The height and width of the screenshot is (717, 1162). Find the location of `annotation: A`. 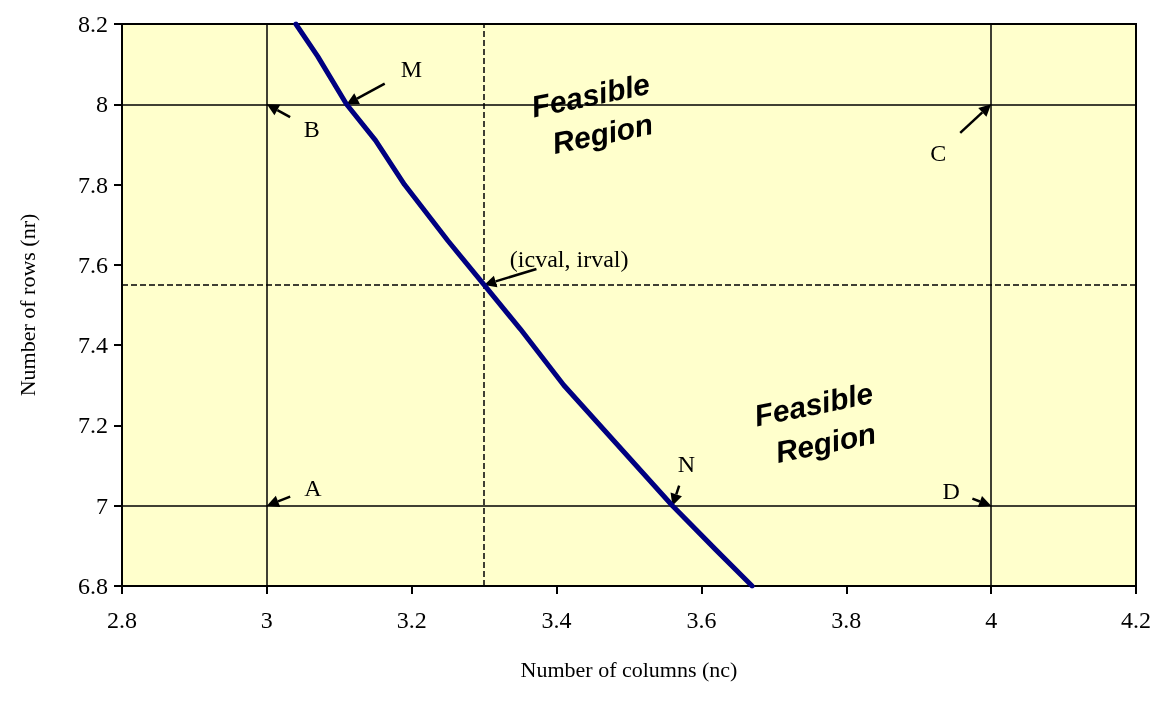

annotation: A is located at coordinates (313, 487).